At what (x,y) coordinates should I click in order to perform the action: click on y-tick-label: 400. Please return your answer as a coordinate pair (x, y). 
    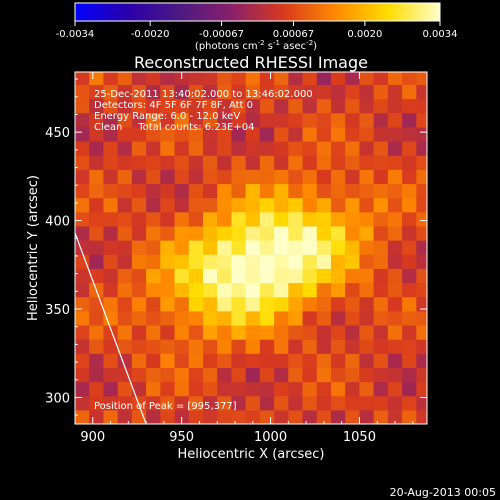
    Looking at the image, I should click on (57, 222).